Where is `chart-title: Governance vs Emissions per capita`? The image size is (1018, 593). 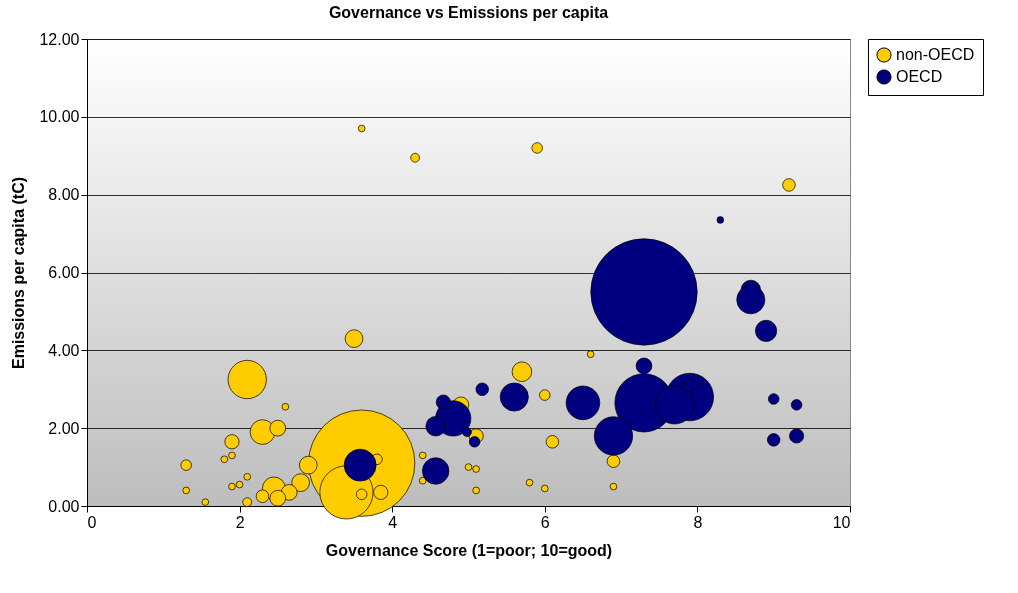
chart-title: Governance vs Emissions per capita is located at coordinates (468, 12).